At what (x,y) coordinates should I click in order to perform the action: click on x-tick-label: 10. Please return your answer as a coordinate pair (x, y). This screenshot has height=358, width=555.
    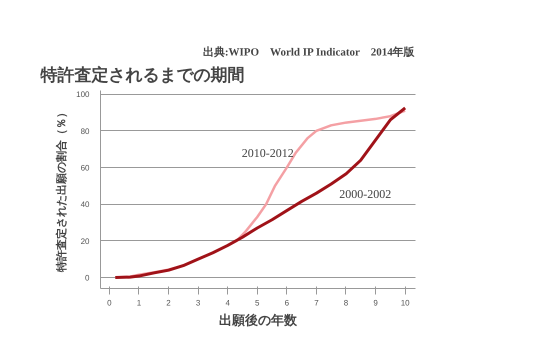
    Looking at the image, I should click on (405, 303).